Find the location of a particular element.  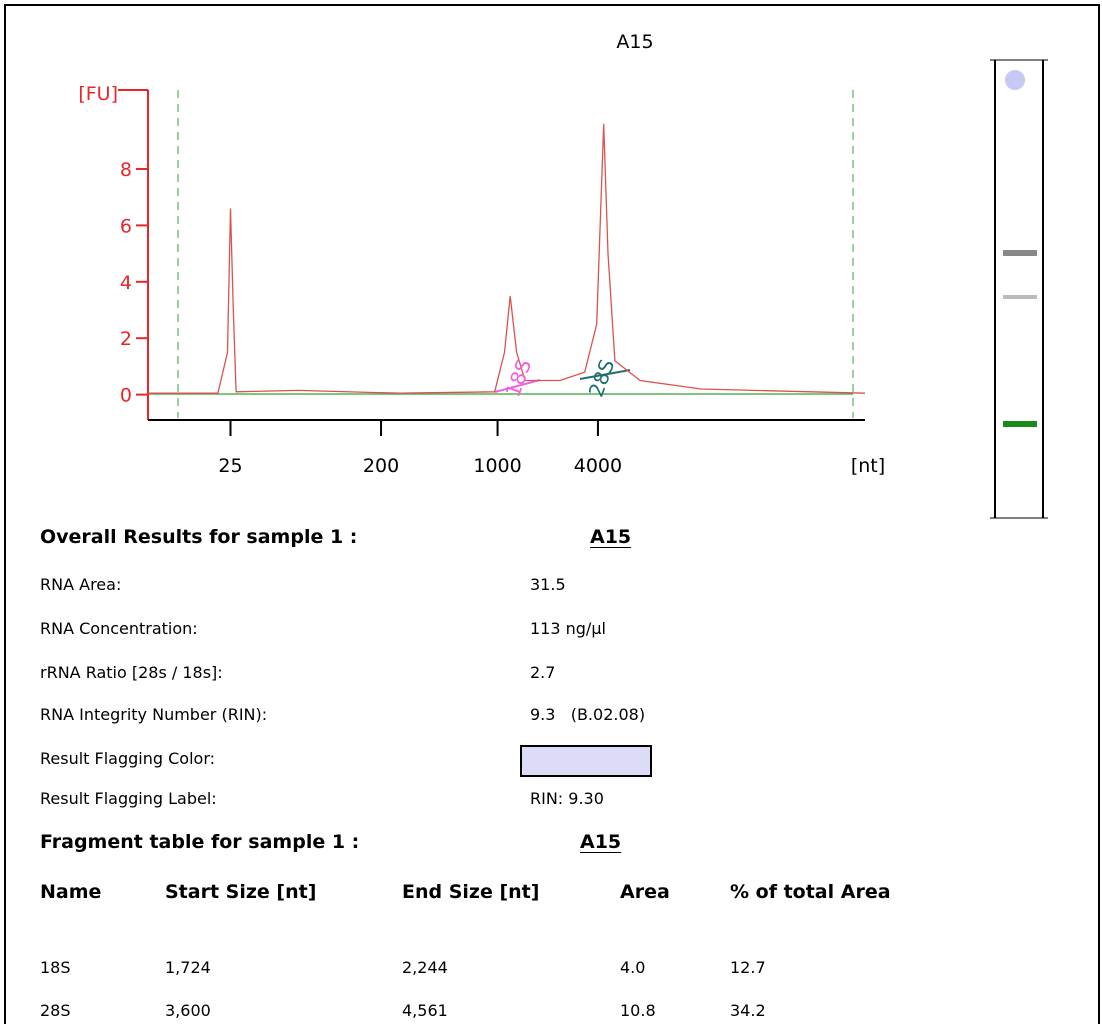

result-value: 31.5 is located at coordinates (548, 584).